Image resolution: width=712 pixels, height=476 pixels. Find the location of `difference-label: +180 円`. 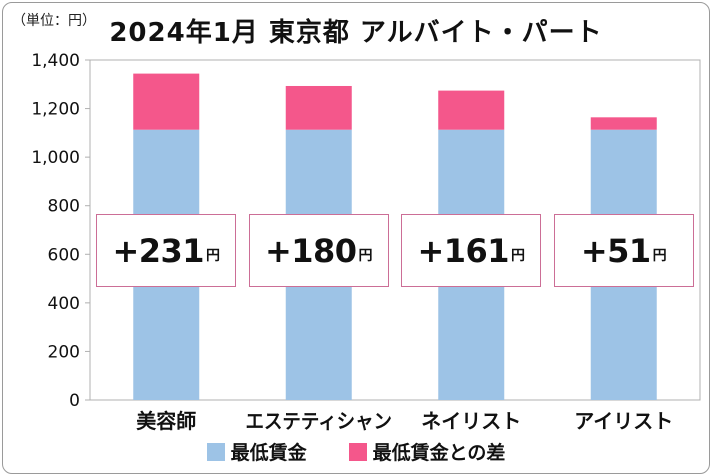

difference-label: +180 円 is located at coordinates (318, 250).